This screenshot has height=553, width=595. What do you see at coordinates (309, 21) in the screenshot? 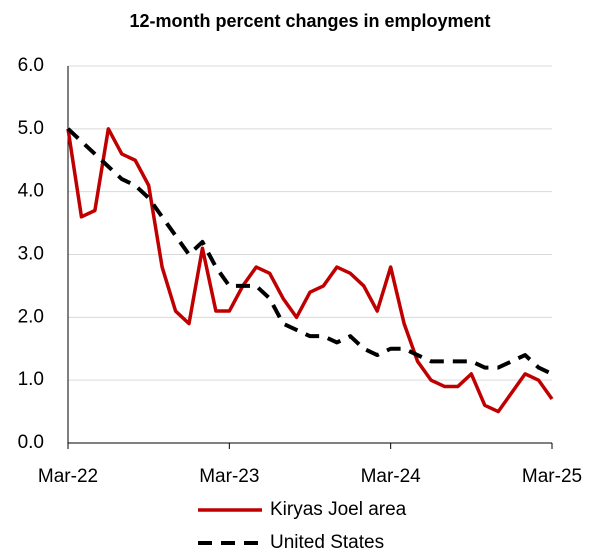
I see `chart-title: 12-month percent changes in employment` at bounding box center [309, 21].